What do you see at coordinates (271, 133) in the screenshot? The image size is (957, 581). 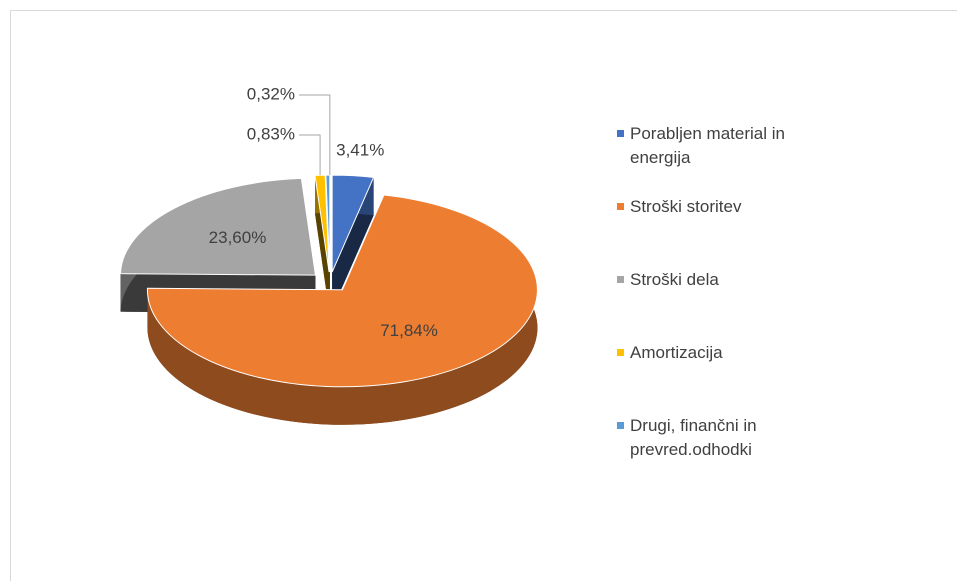 I see `data-label: 0,83%` at bounding box center [271, 133].